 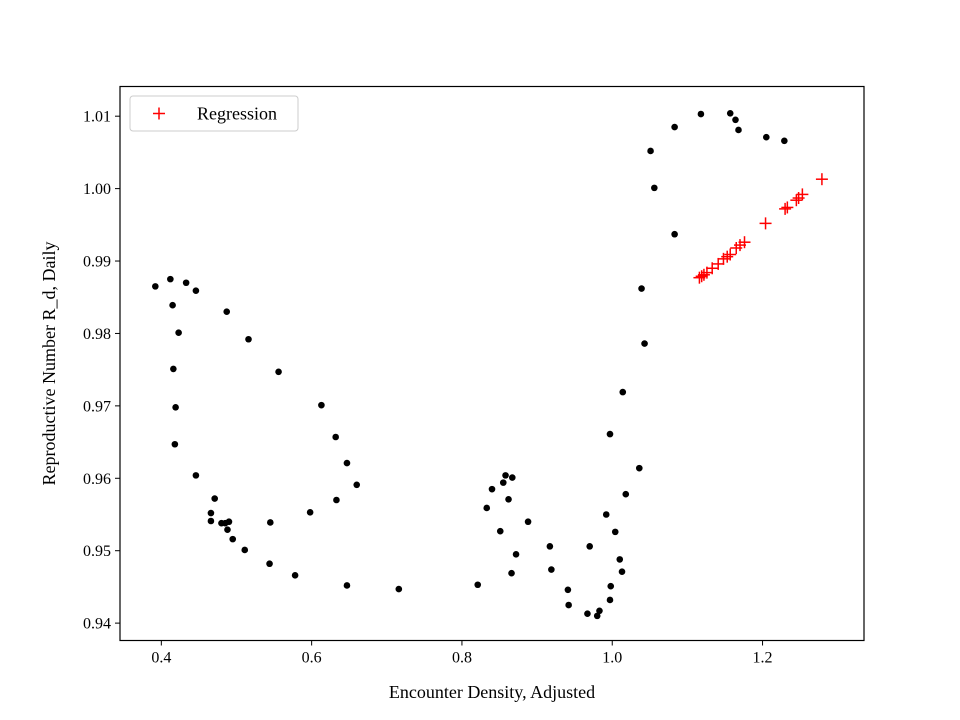 I want to click on x-axis-label: Encounter Density, Adjusted, so click(x=492, y=692).